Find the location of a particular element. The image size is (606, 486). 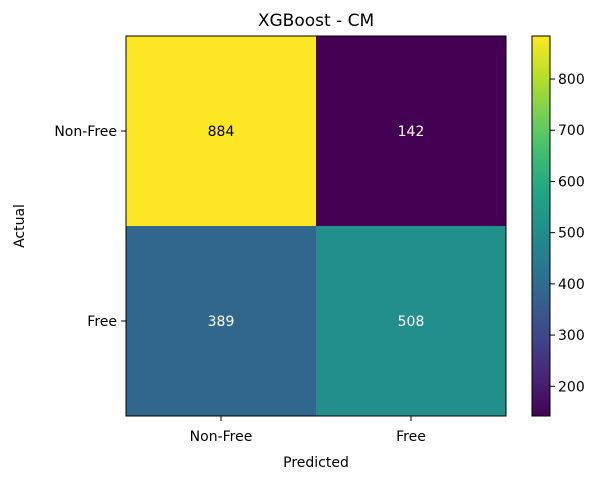

colorbar-tick-label: 300 is located at coordinates (571, 336).